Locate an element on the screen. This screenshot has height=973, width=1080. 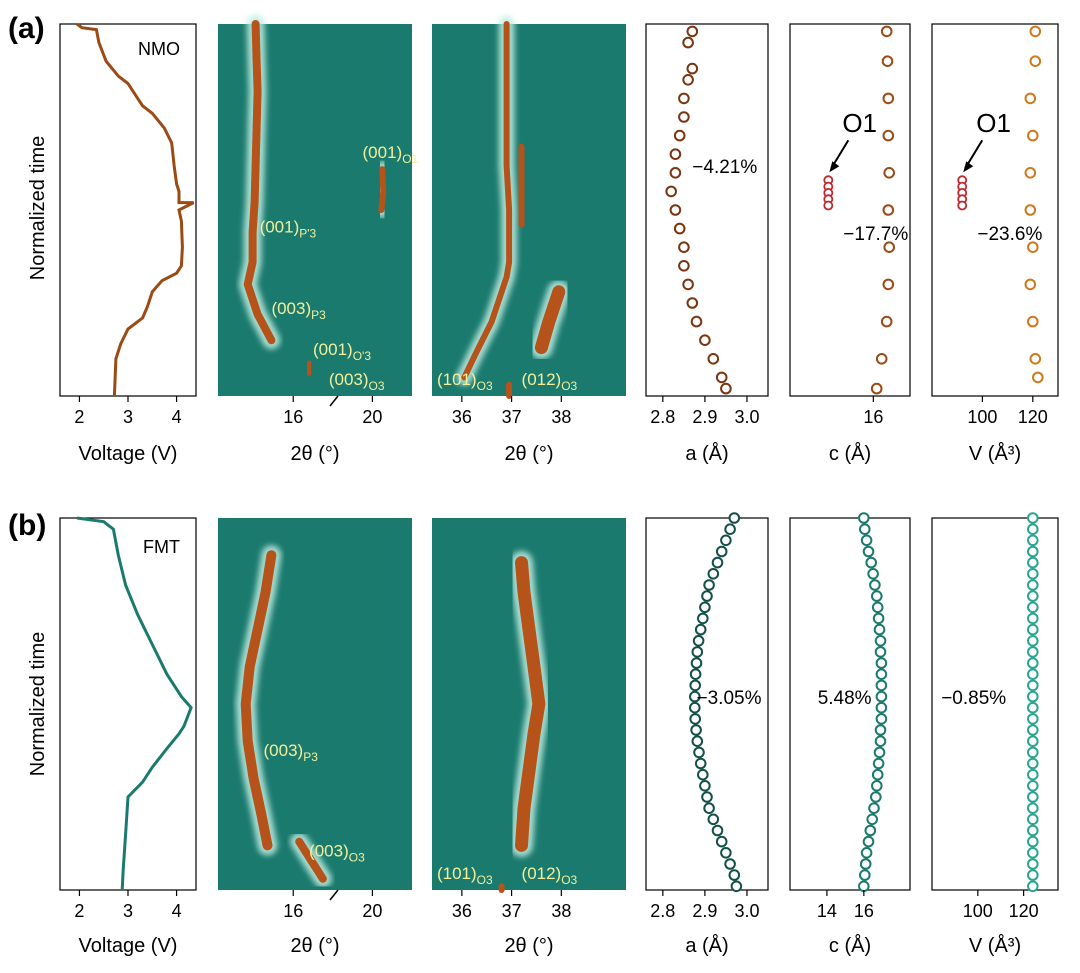
panel-b-volume-ticks: 100 120 is located at coordinates (1001, 905).